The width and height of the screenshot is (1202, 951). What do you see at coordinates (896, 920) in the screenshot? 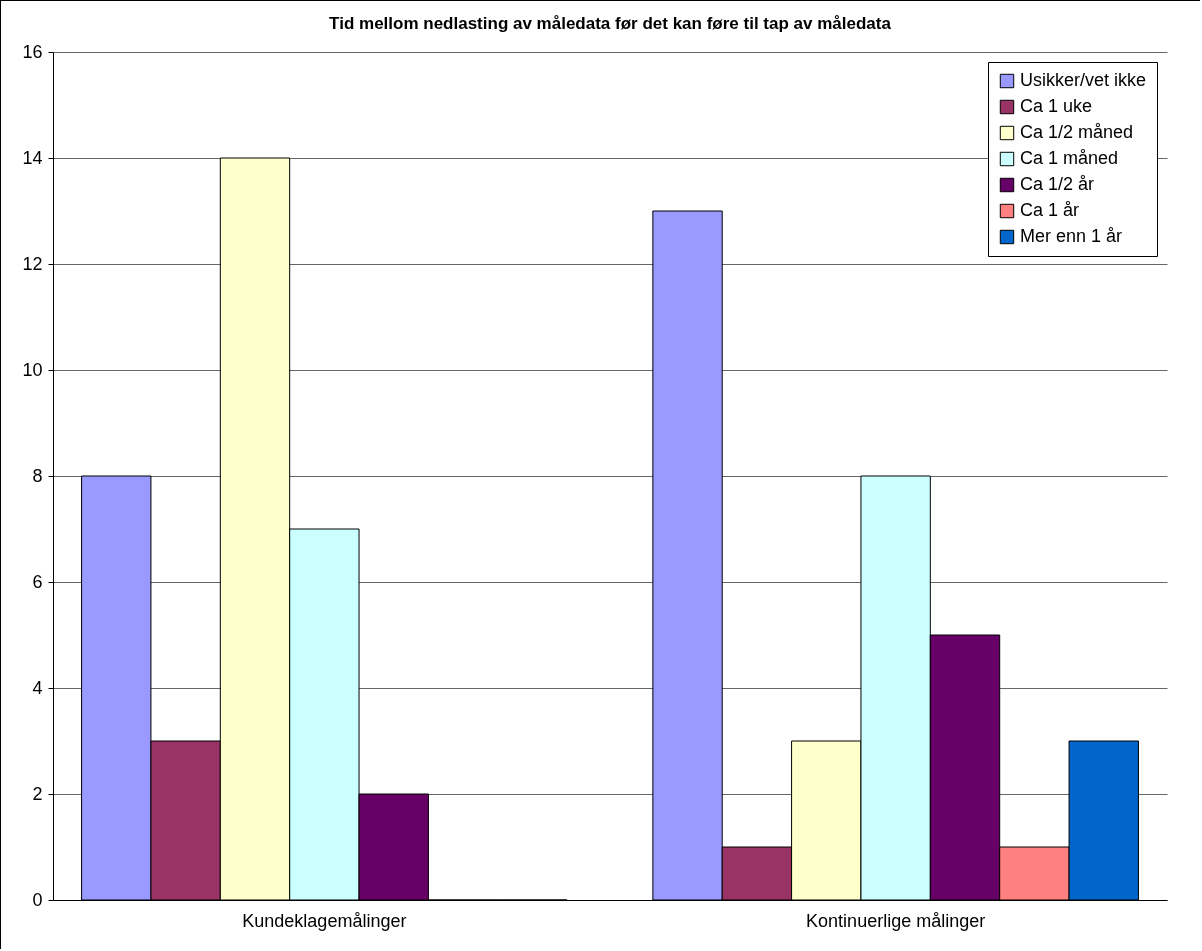
I see `x-tick-label: Kontinuerlige målinger` at bounding box center [896, 920].